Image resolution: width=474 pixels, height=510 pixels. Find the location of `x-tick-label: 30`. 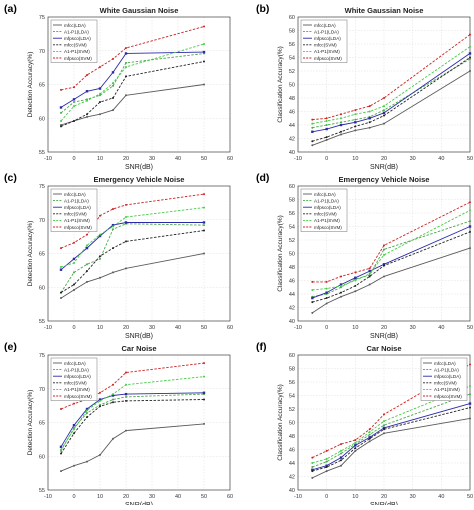

x-tick-label: 30 is located at coordinates (152, 159).